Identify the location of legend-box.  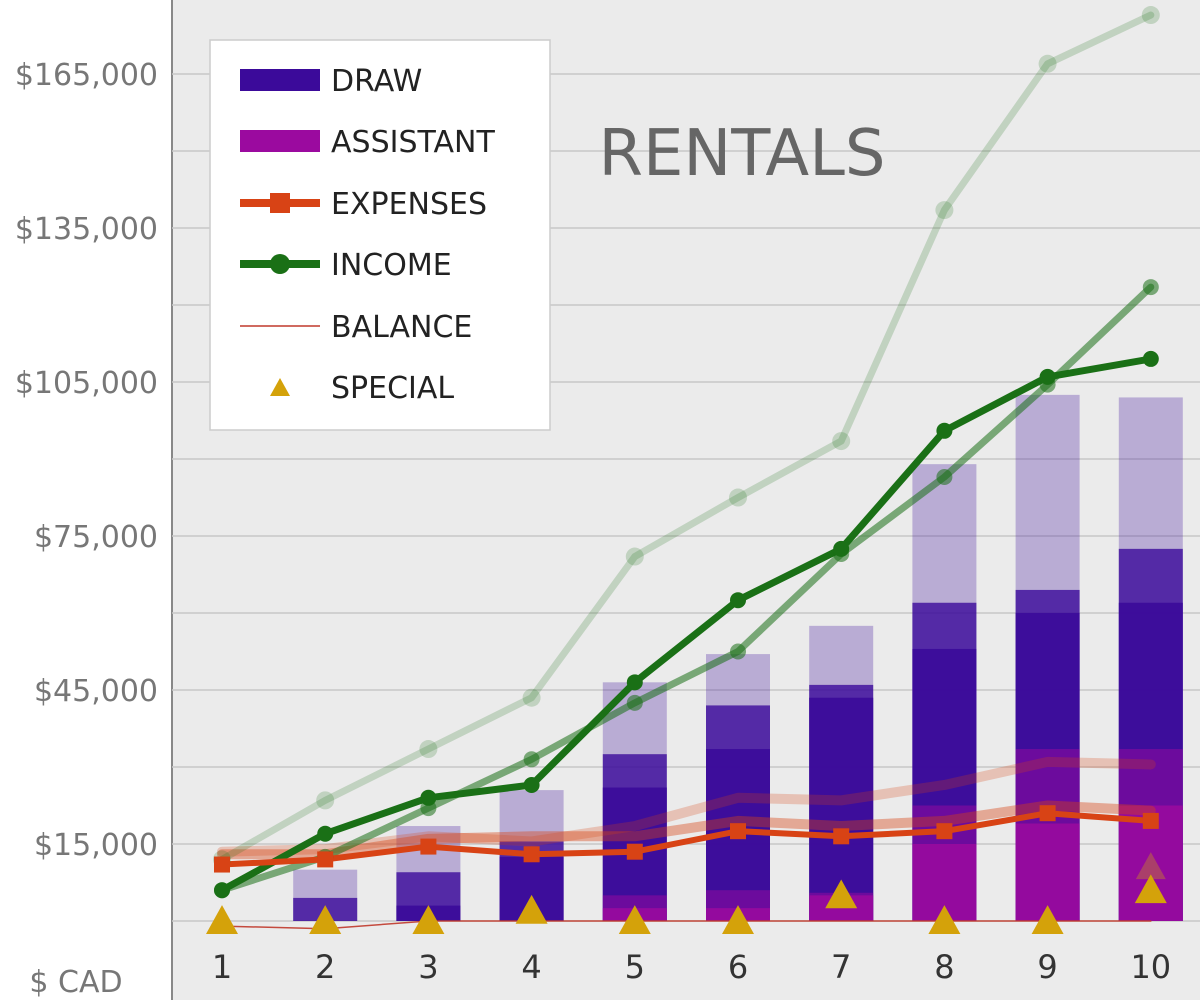
(380, 235).